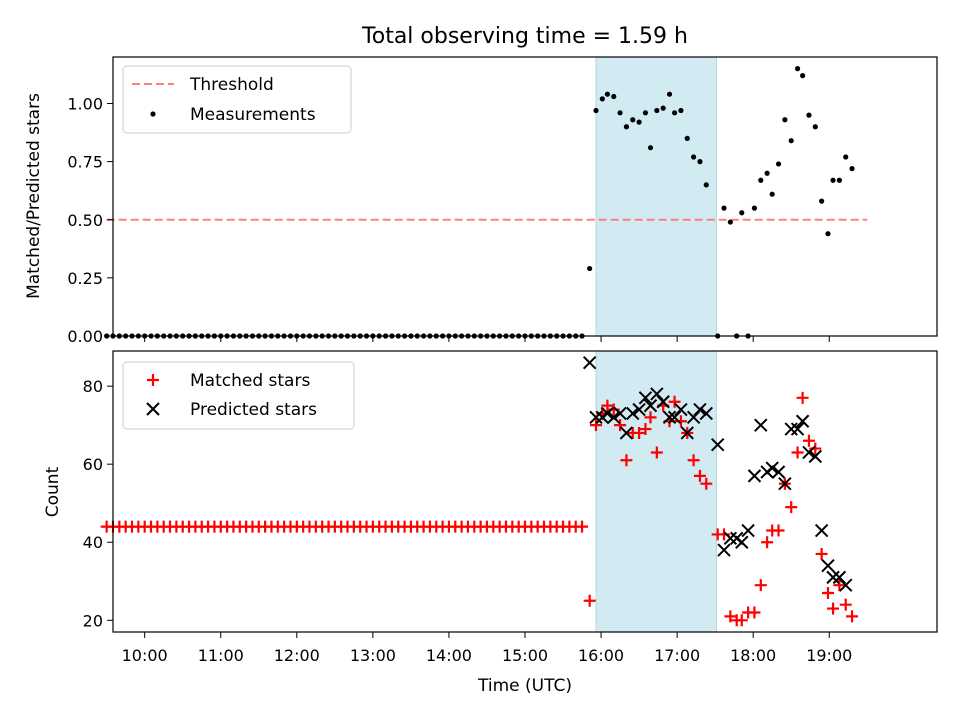 The width and height of the screenshot is (960, 720). Describe the element at coordinates (153, 380) in the screenshot. I see `legend-matched-swatch` at that location.